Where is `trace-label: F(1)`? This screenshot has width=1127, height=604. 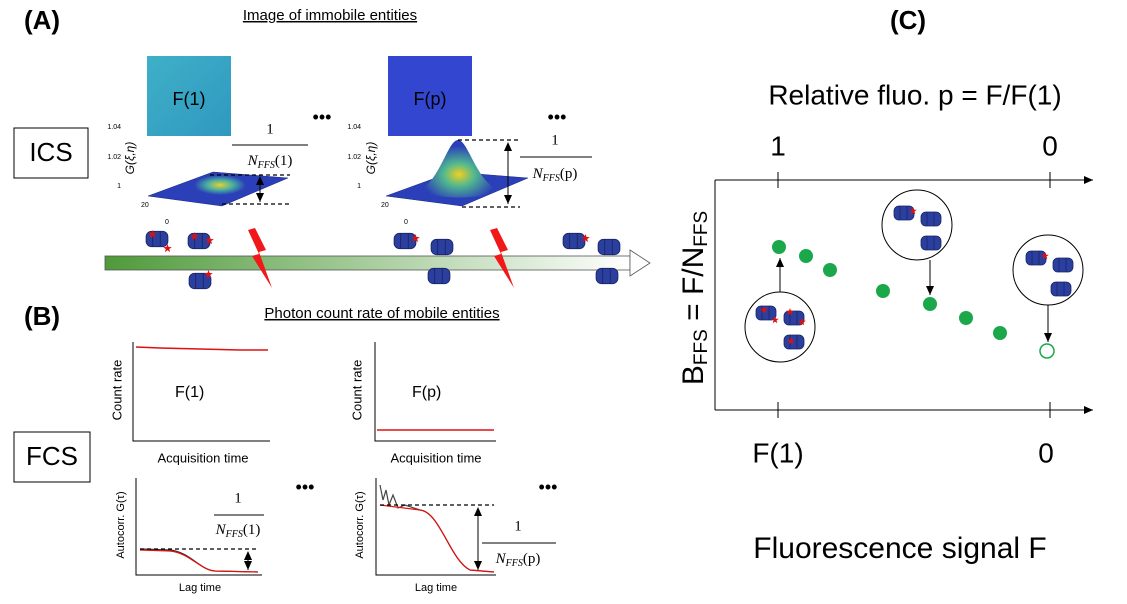 trace-label: F(1) is located at coordinates (189, 392).